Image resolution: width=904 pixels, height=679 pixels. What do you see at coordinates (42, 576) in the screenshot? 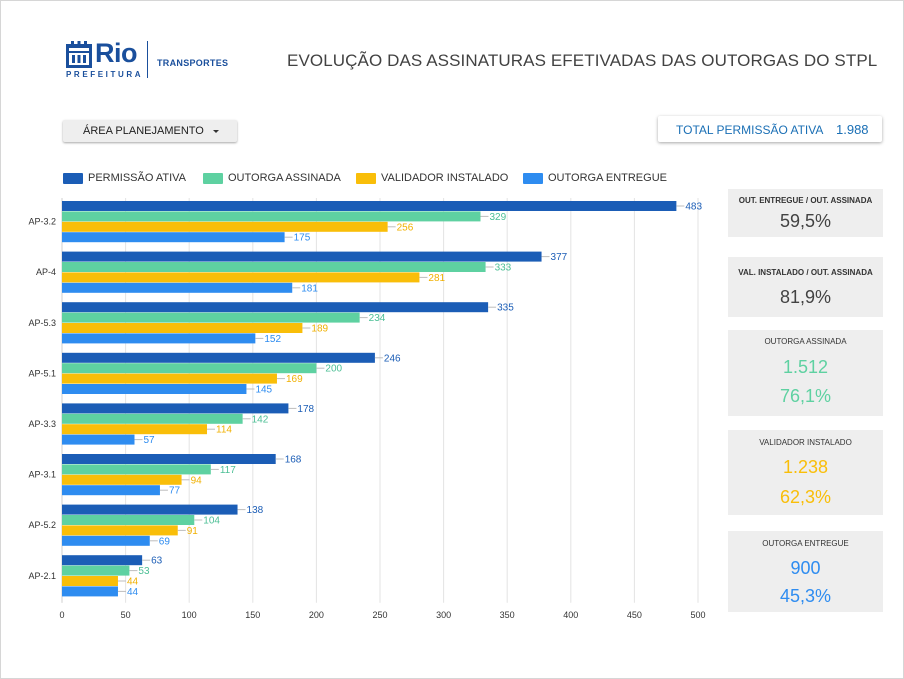
I see `y-category-label: AP-2.1` at bounding box center [42, 576].